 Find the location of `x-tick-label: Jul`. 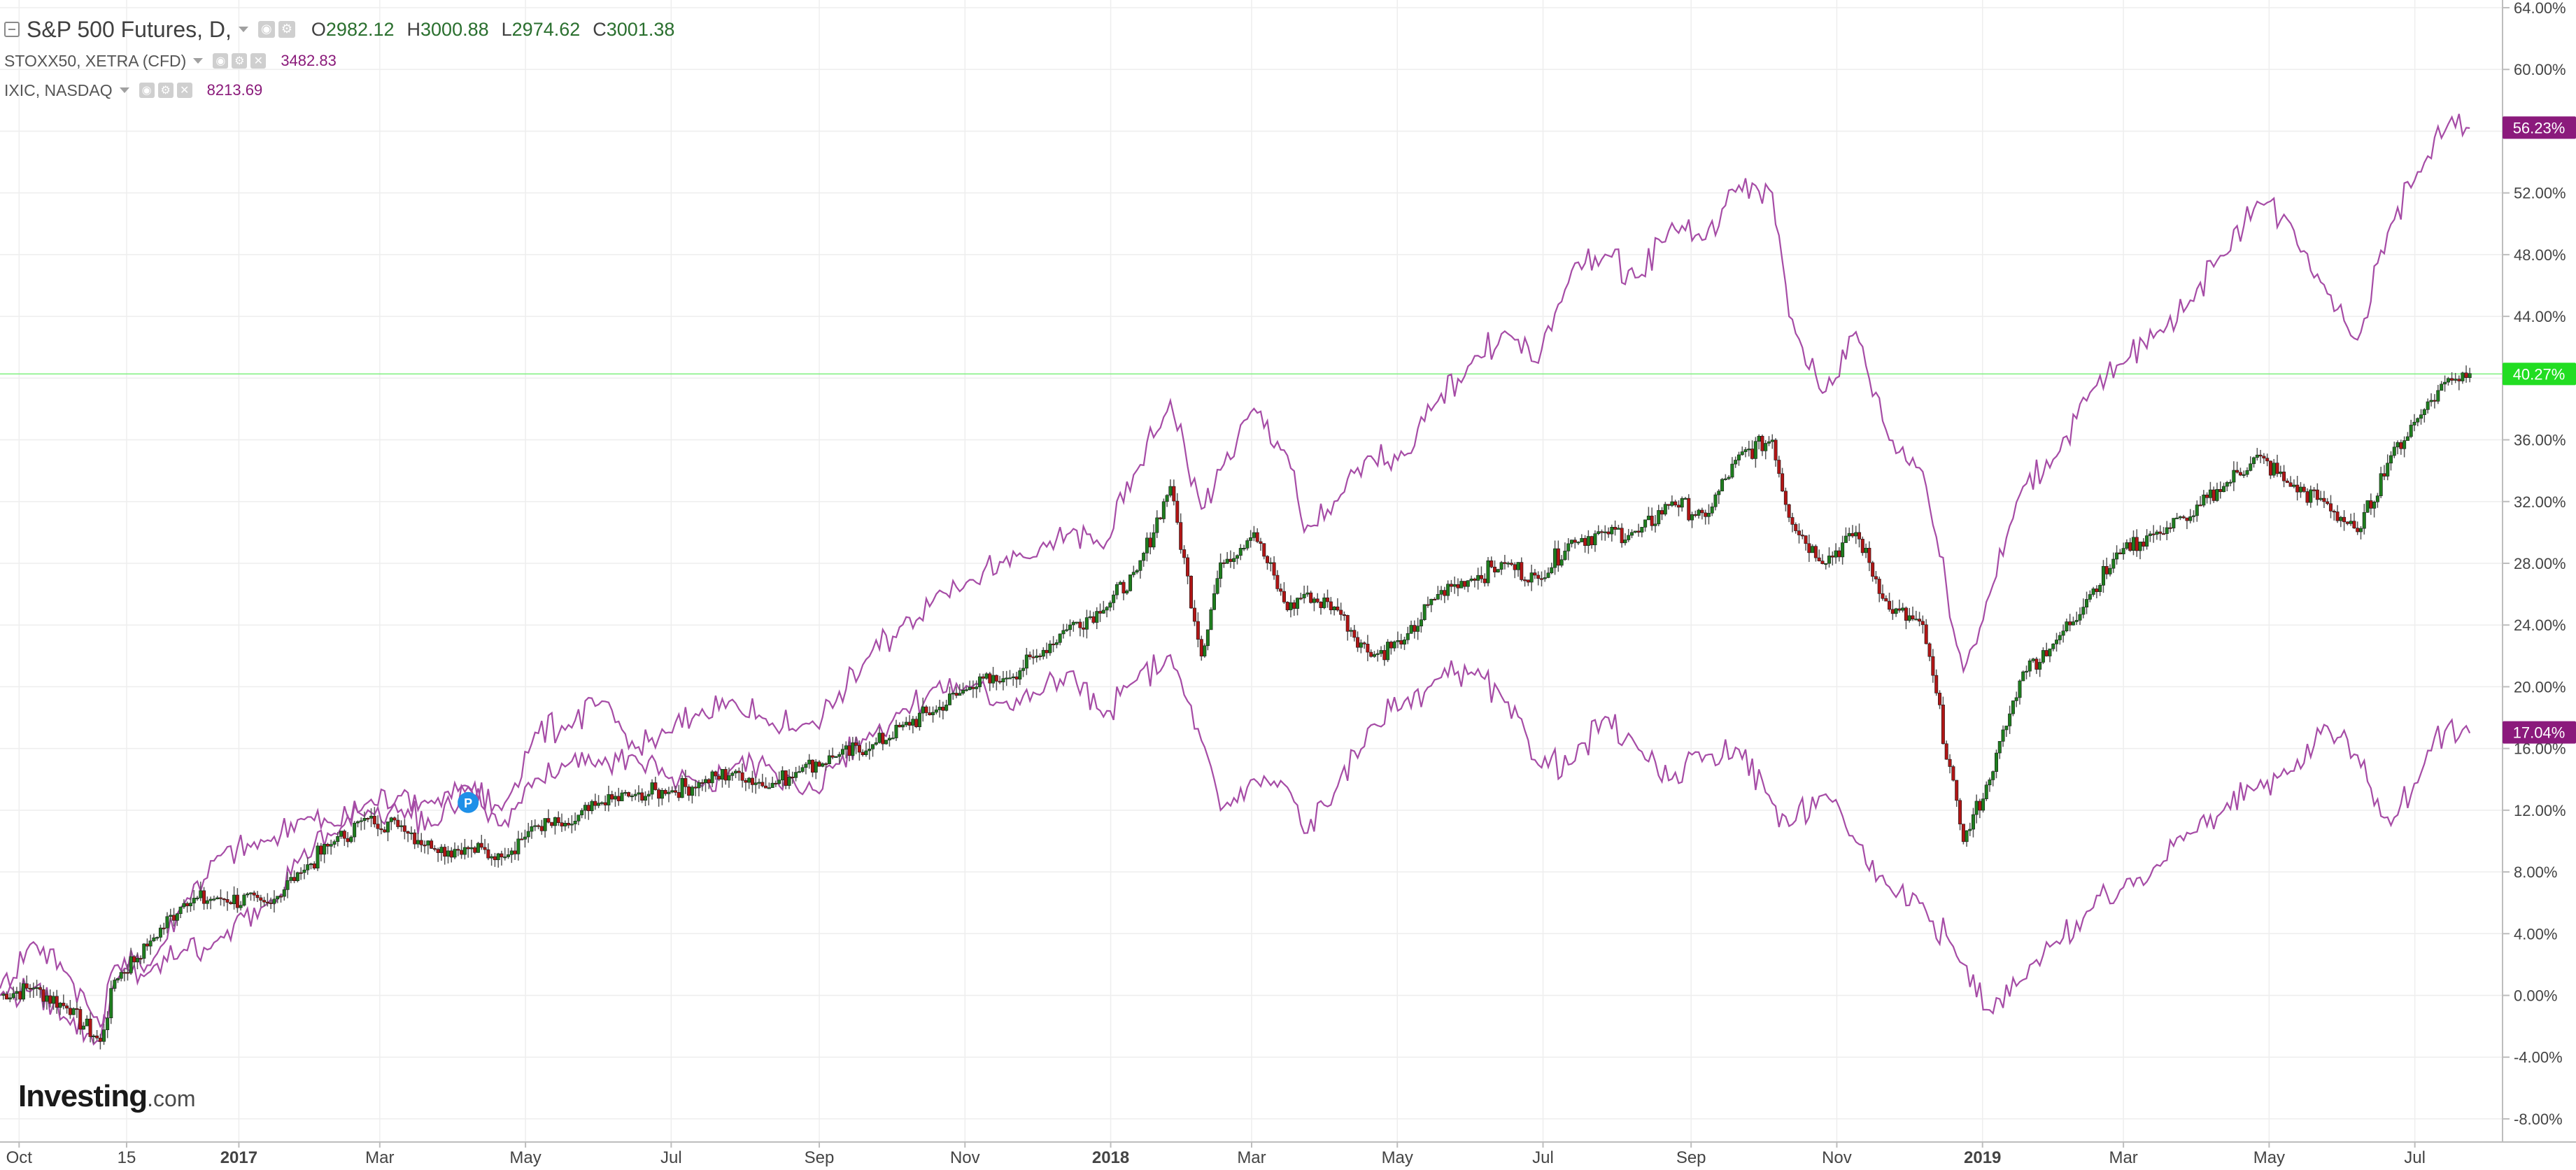

x-tick-label: Jul is located at coordinates (671, 1157).